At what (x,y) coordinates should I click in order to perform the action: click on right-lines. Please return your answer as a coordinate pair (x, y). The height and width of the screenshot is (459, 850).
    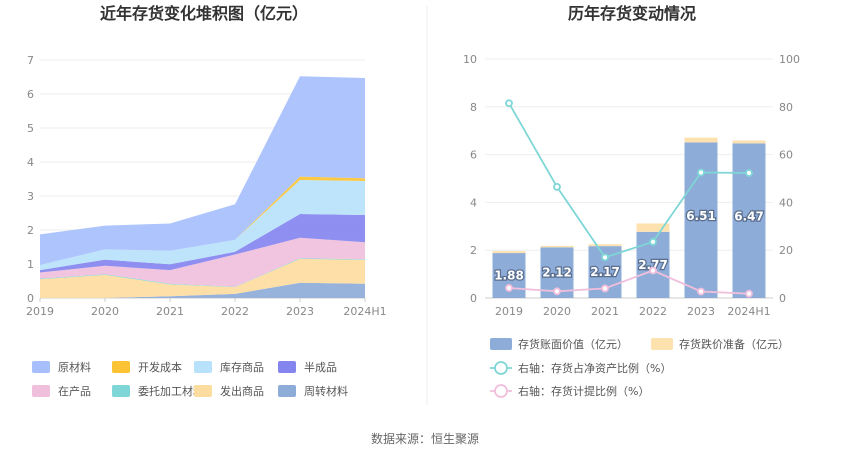
    Looking at the image, I should click on (629, 198).